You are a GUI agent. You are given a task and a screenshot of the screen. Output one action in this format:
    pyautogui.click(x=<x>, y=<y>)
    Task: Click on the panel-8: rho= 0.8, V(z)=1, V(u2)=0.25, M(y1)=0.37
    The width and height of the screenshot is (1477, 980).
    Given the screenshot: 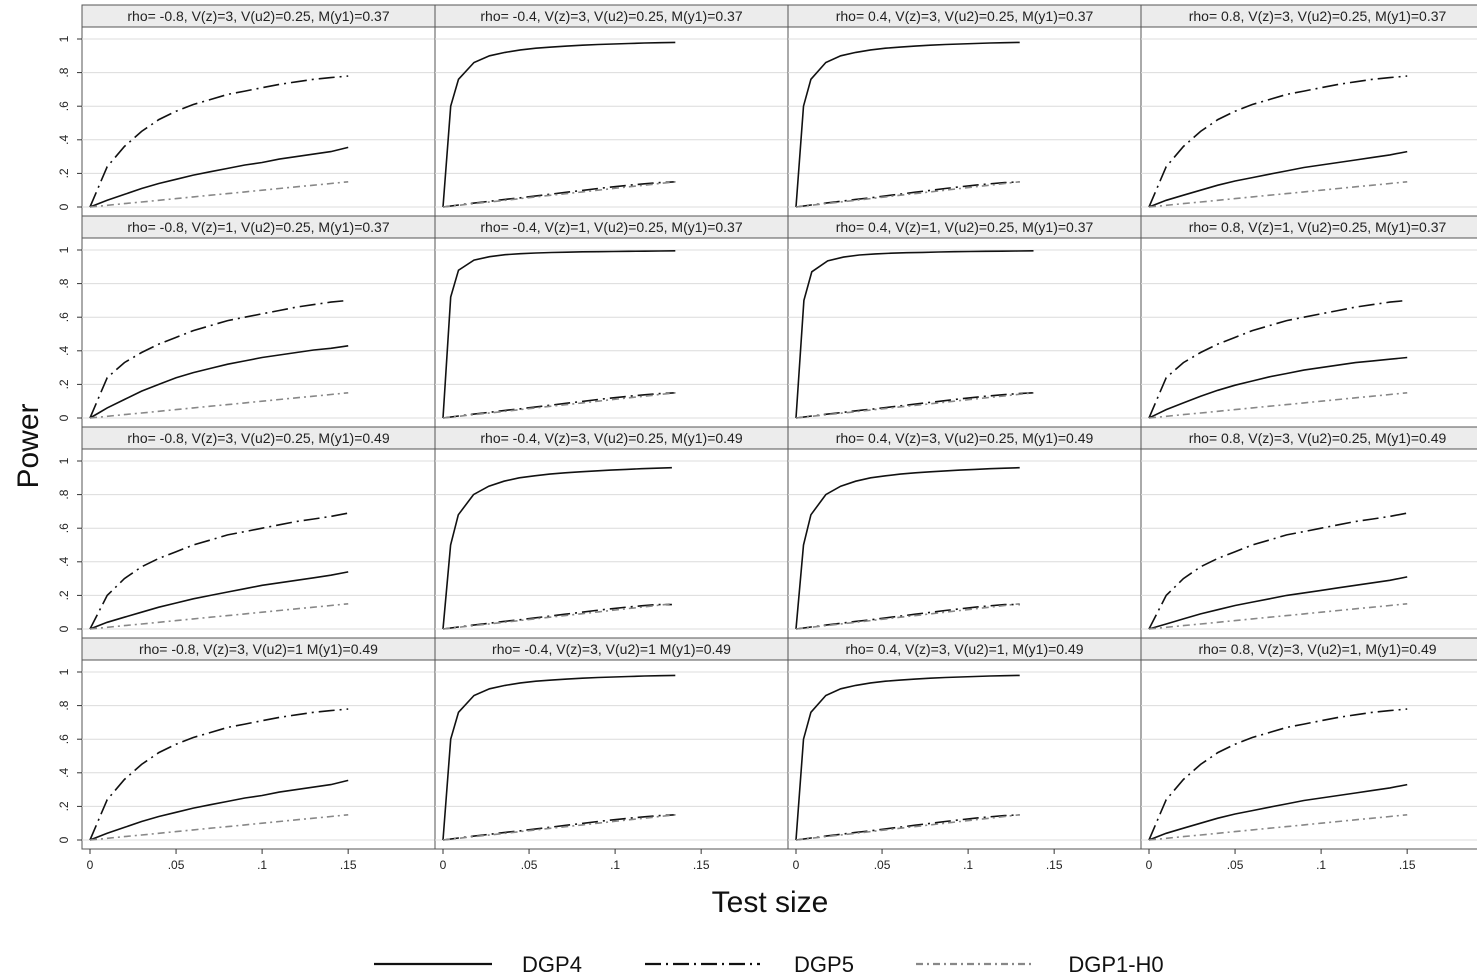 What is the action you would take?
    pyautogui.click(x=1308, y=321)
    